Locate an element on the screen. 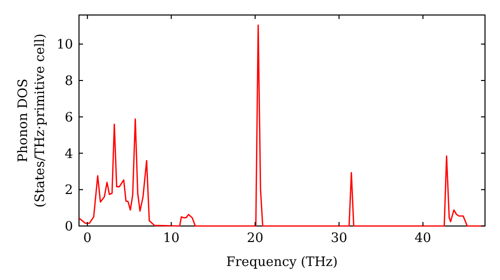  x-tick-label: 20 is located at coordinates (255, 238).